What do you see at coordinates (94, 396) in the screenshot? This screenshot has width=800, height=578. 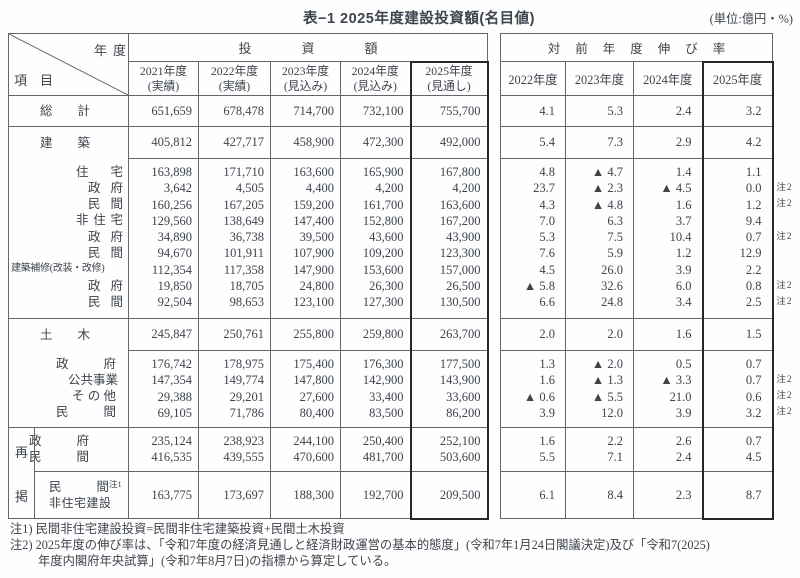 I see `row-label: その他` at bounding box center [94, 396].